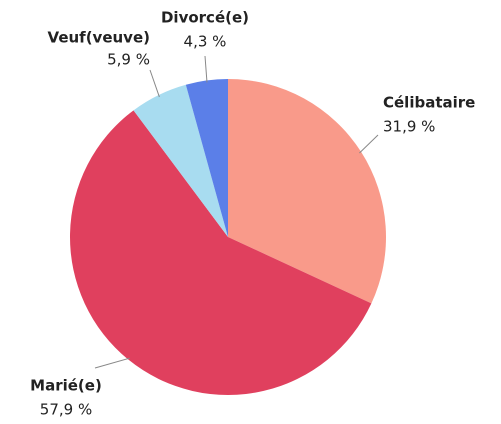 This screenshot has height=424, width=501. What do you see at coordinates (66, 386) in the screenshot?
I see `slice-label: Marié(e)` at bounding box center [66, 386].